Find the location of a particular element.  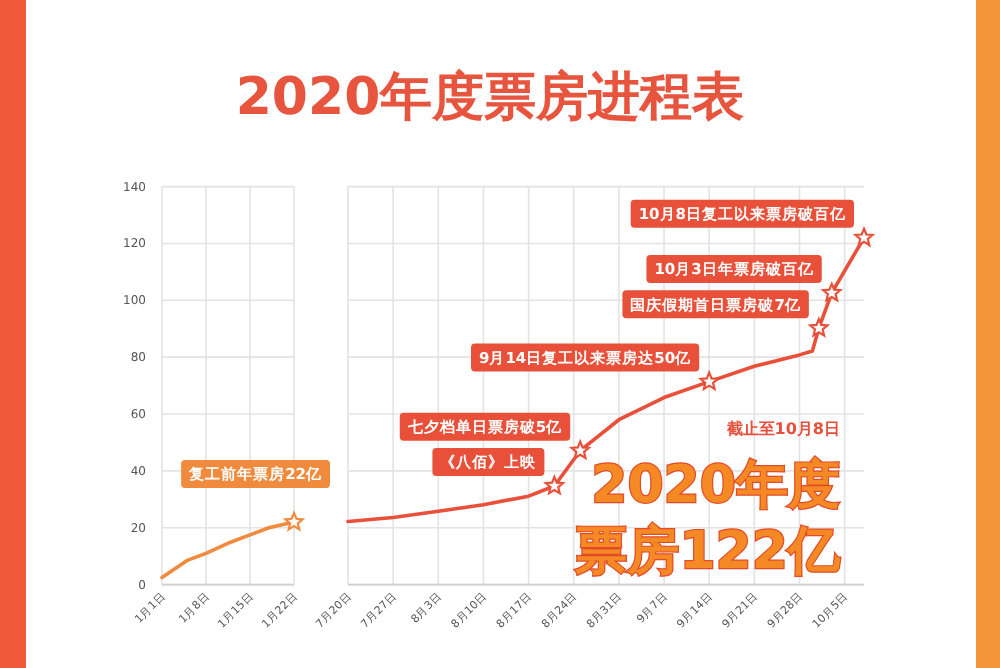

annotation: 截止至10月8日 is located at coordinates (782, 429).